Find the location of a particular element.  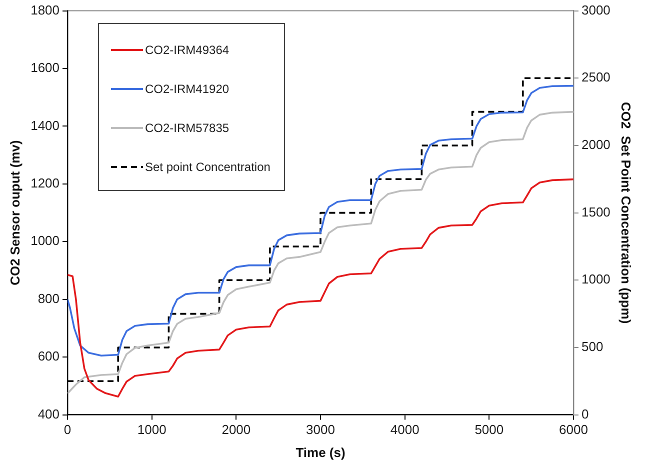

legend-label: CO2-IRM41920 is located at coordinates (187, 89).